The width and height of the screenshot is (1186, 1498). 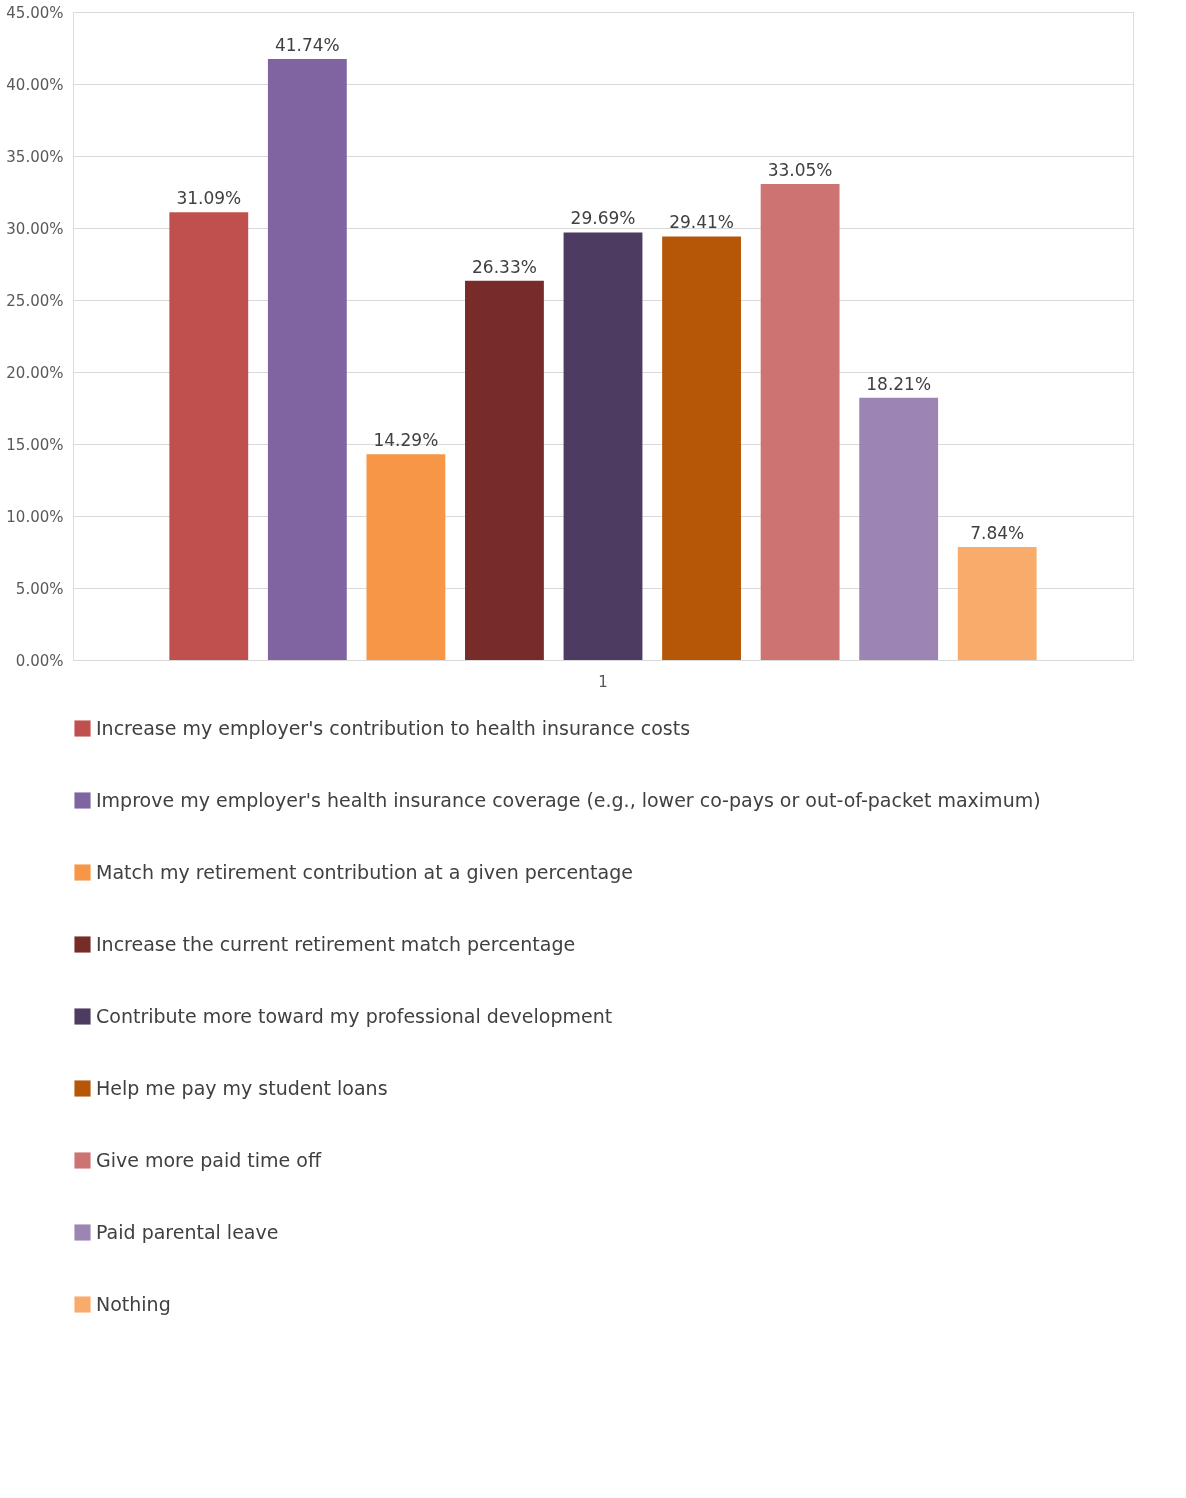 What do you see at coordinates (39, 588) in the screenshot?
I see `y-tick-label: 5.00%` at bounding box center [39, 588].